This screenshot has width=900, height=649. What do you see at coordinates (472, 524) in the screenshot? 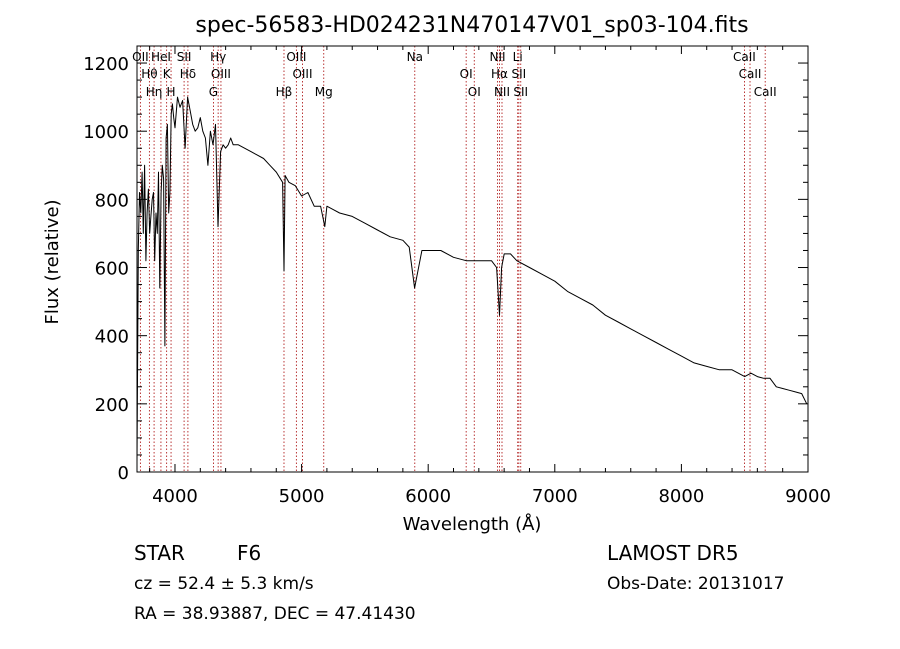
I see `x-axis-label: Wavelength (Å)` at bounding box center [472, 524].